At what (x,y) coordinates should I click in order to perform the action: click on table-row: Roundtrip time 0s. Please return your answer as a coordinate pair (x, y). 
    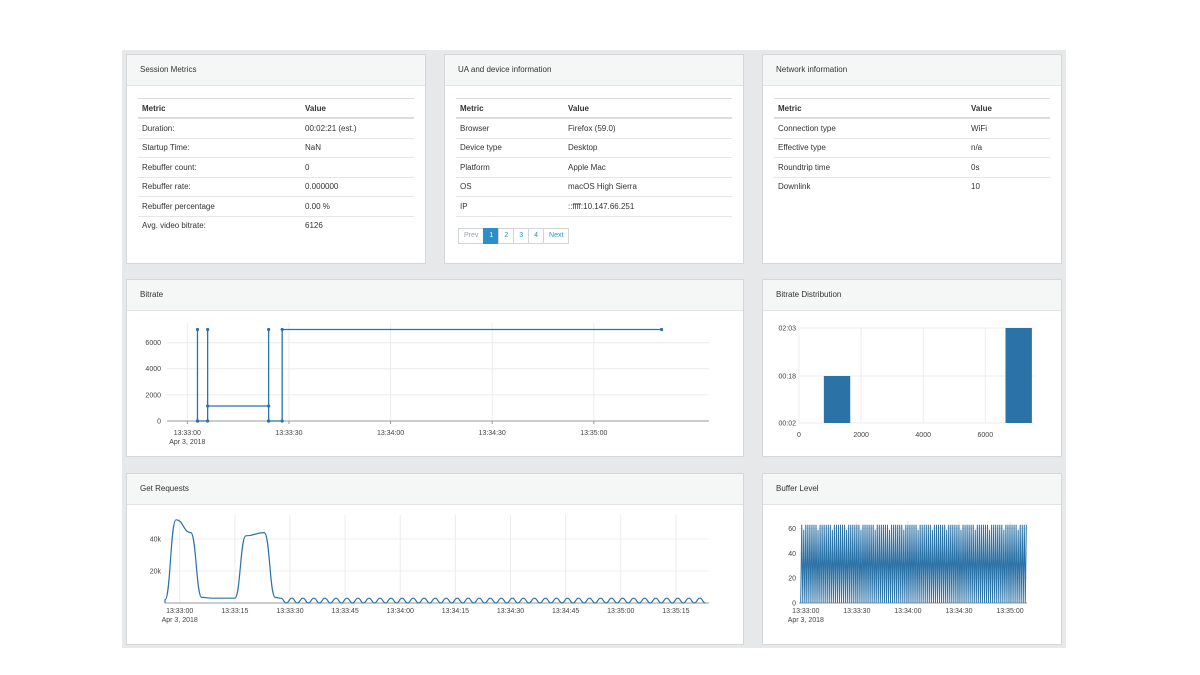
    Looking at the image, I should click on (912, 167).